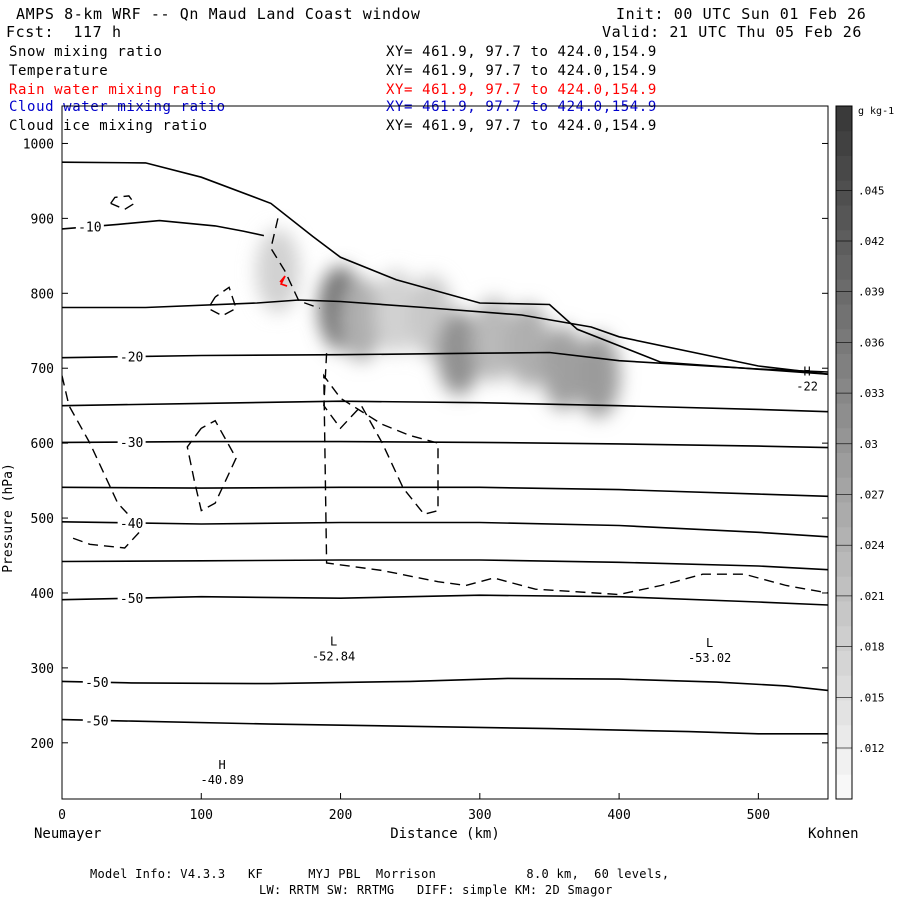 The image size is (900, 900). I want to click on colorbar-tick-label: .015, so click(871, 697).